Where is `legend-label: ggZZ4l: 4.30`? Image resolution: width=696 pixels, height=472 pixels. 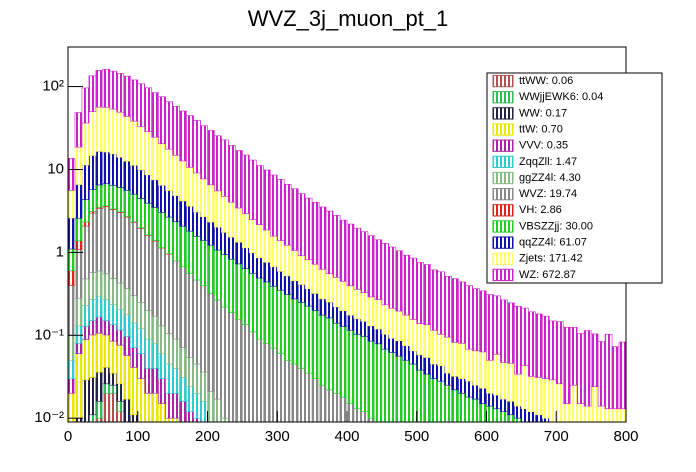 legend-label: ggZZ4l: 4.30 is located at coordinates (550, 178).